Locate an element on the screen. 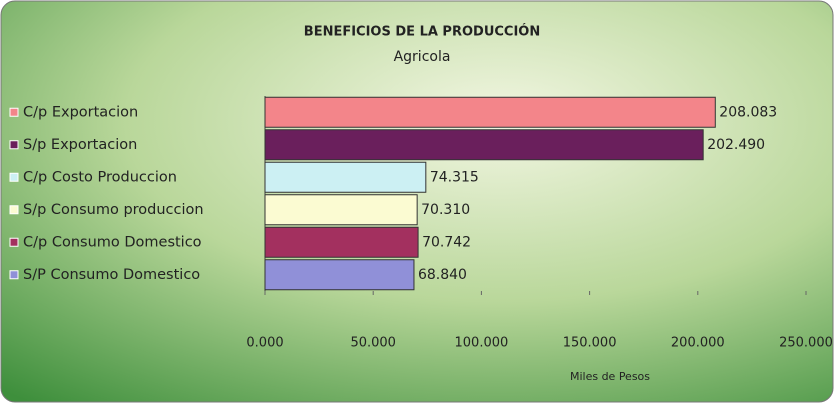 Image resolution: width=834 pixels, height=407 pixels. value-label: 70.310 is located at coordinates (445, 210).